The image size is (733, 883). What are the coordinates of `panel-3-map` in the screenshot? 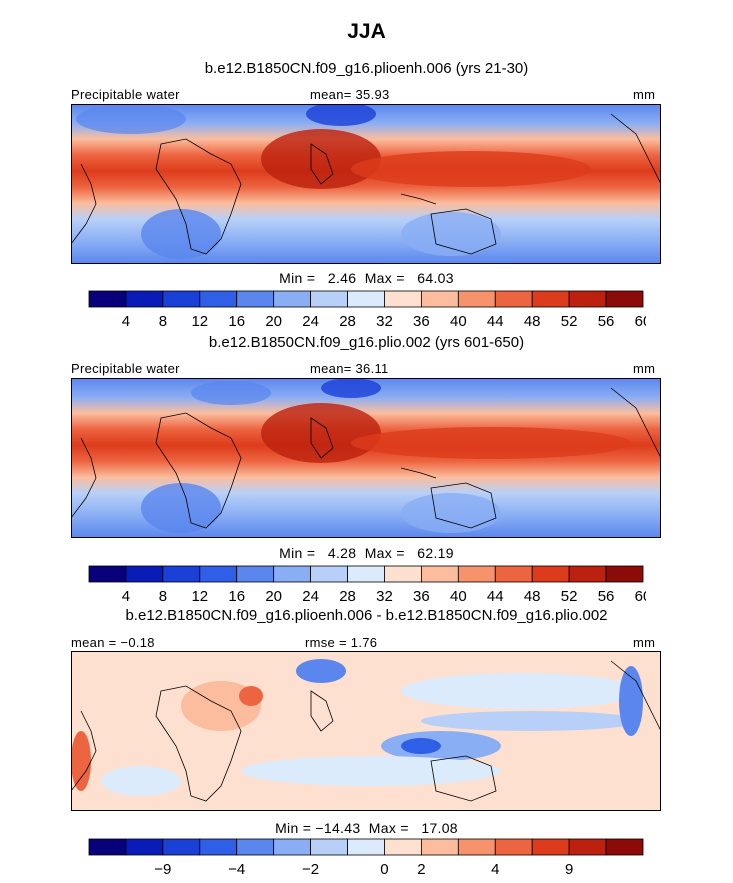 It's located at (366, 731).